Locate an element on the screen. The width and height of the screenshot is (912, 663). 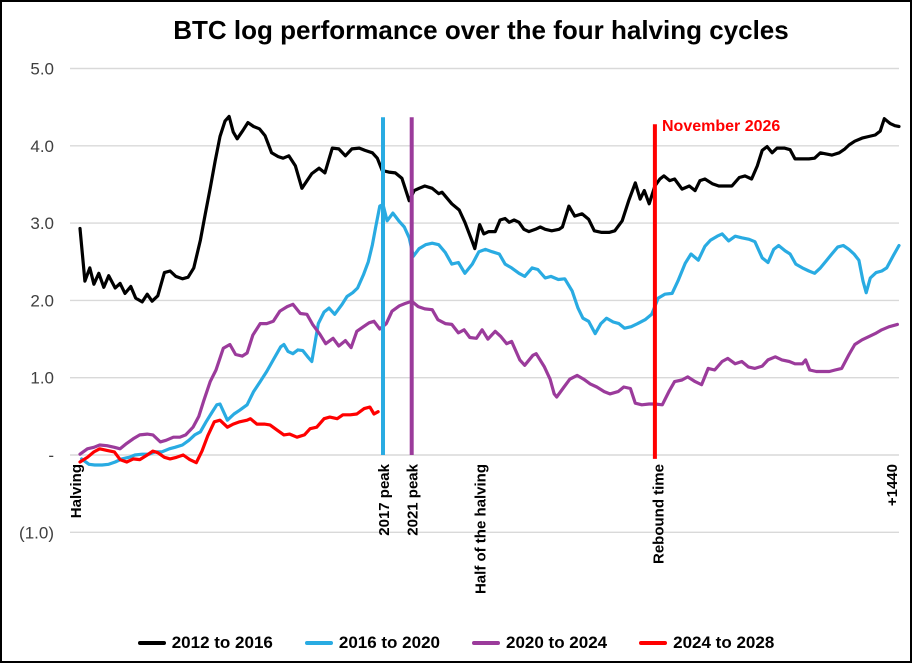
x-axis-label: Half of the halving is located at coordinates (481, 529).